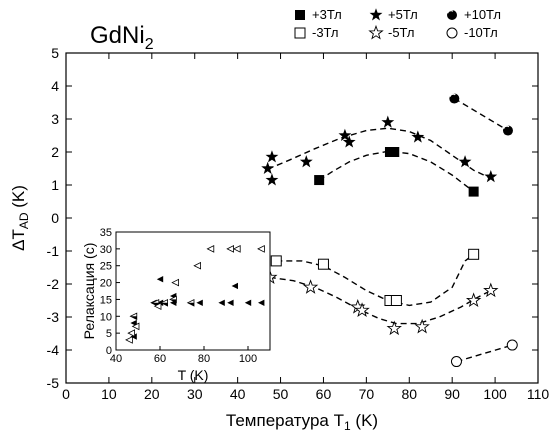 Image resolution: width=552 pixels, height=431 pixels. What do you see at coordinates (53, 284) in the screenshot?
I see `y-tick-label: -2` at bounding box center [53, 284].